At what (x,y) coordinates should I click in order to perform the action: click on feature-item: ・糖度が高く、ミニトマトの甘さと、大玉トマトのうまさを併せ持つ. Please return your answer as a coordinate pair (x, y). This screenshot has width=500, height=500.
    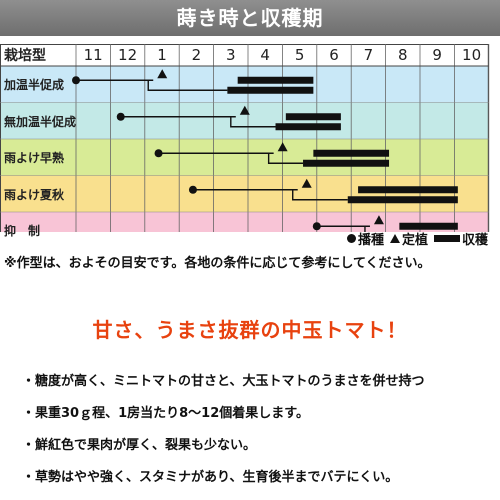
    Looking at the image, I should click on (223, 381).